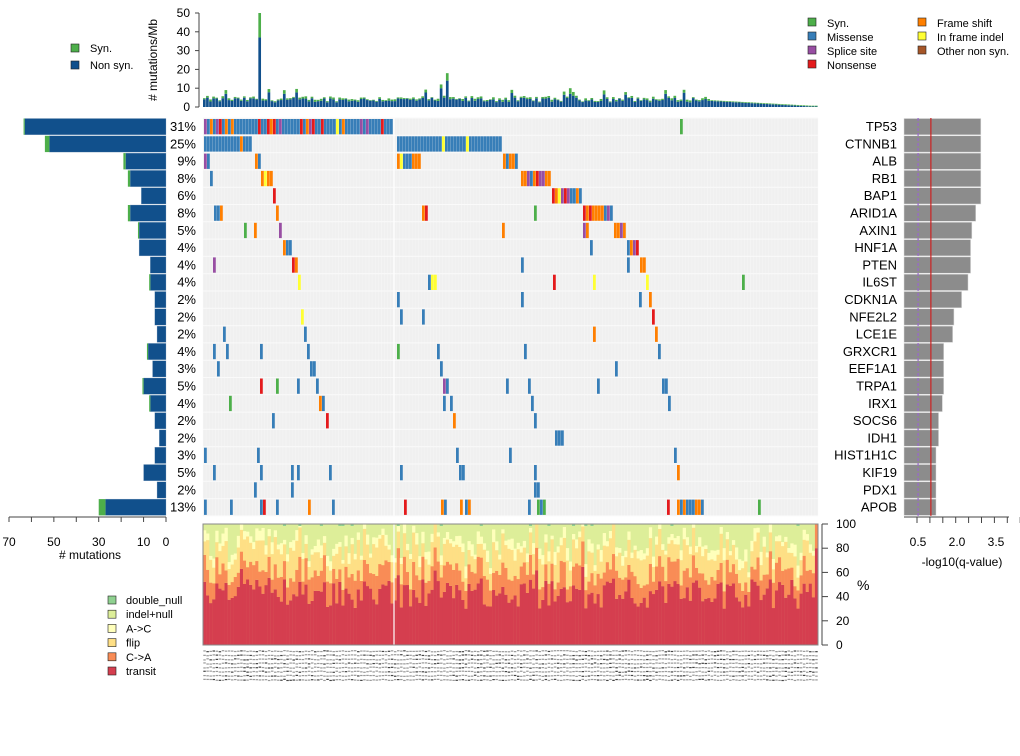 The image size is (1020, 756). Describe the element at coordinates (423, 317) in the screenshot. I see `oncoprint-cell-nfe2l2` at that location.